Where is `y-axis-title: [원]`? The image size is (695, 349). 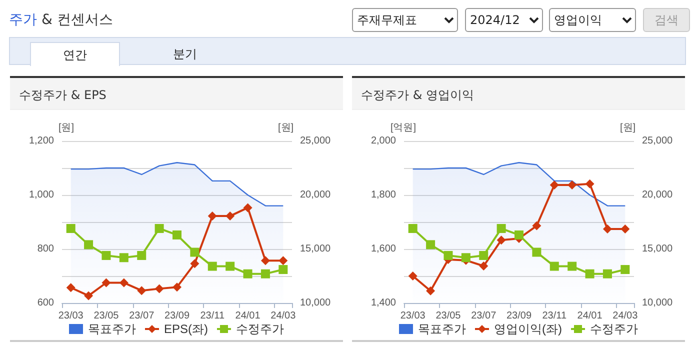 y-axis-title: [원] is located at coordinates (66, 128).